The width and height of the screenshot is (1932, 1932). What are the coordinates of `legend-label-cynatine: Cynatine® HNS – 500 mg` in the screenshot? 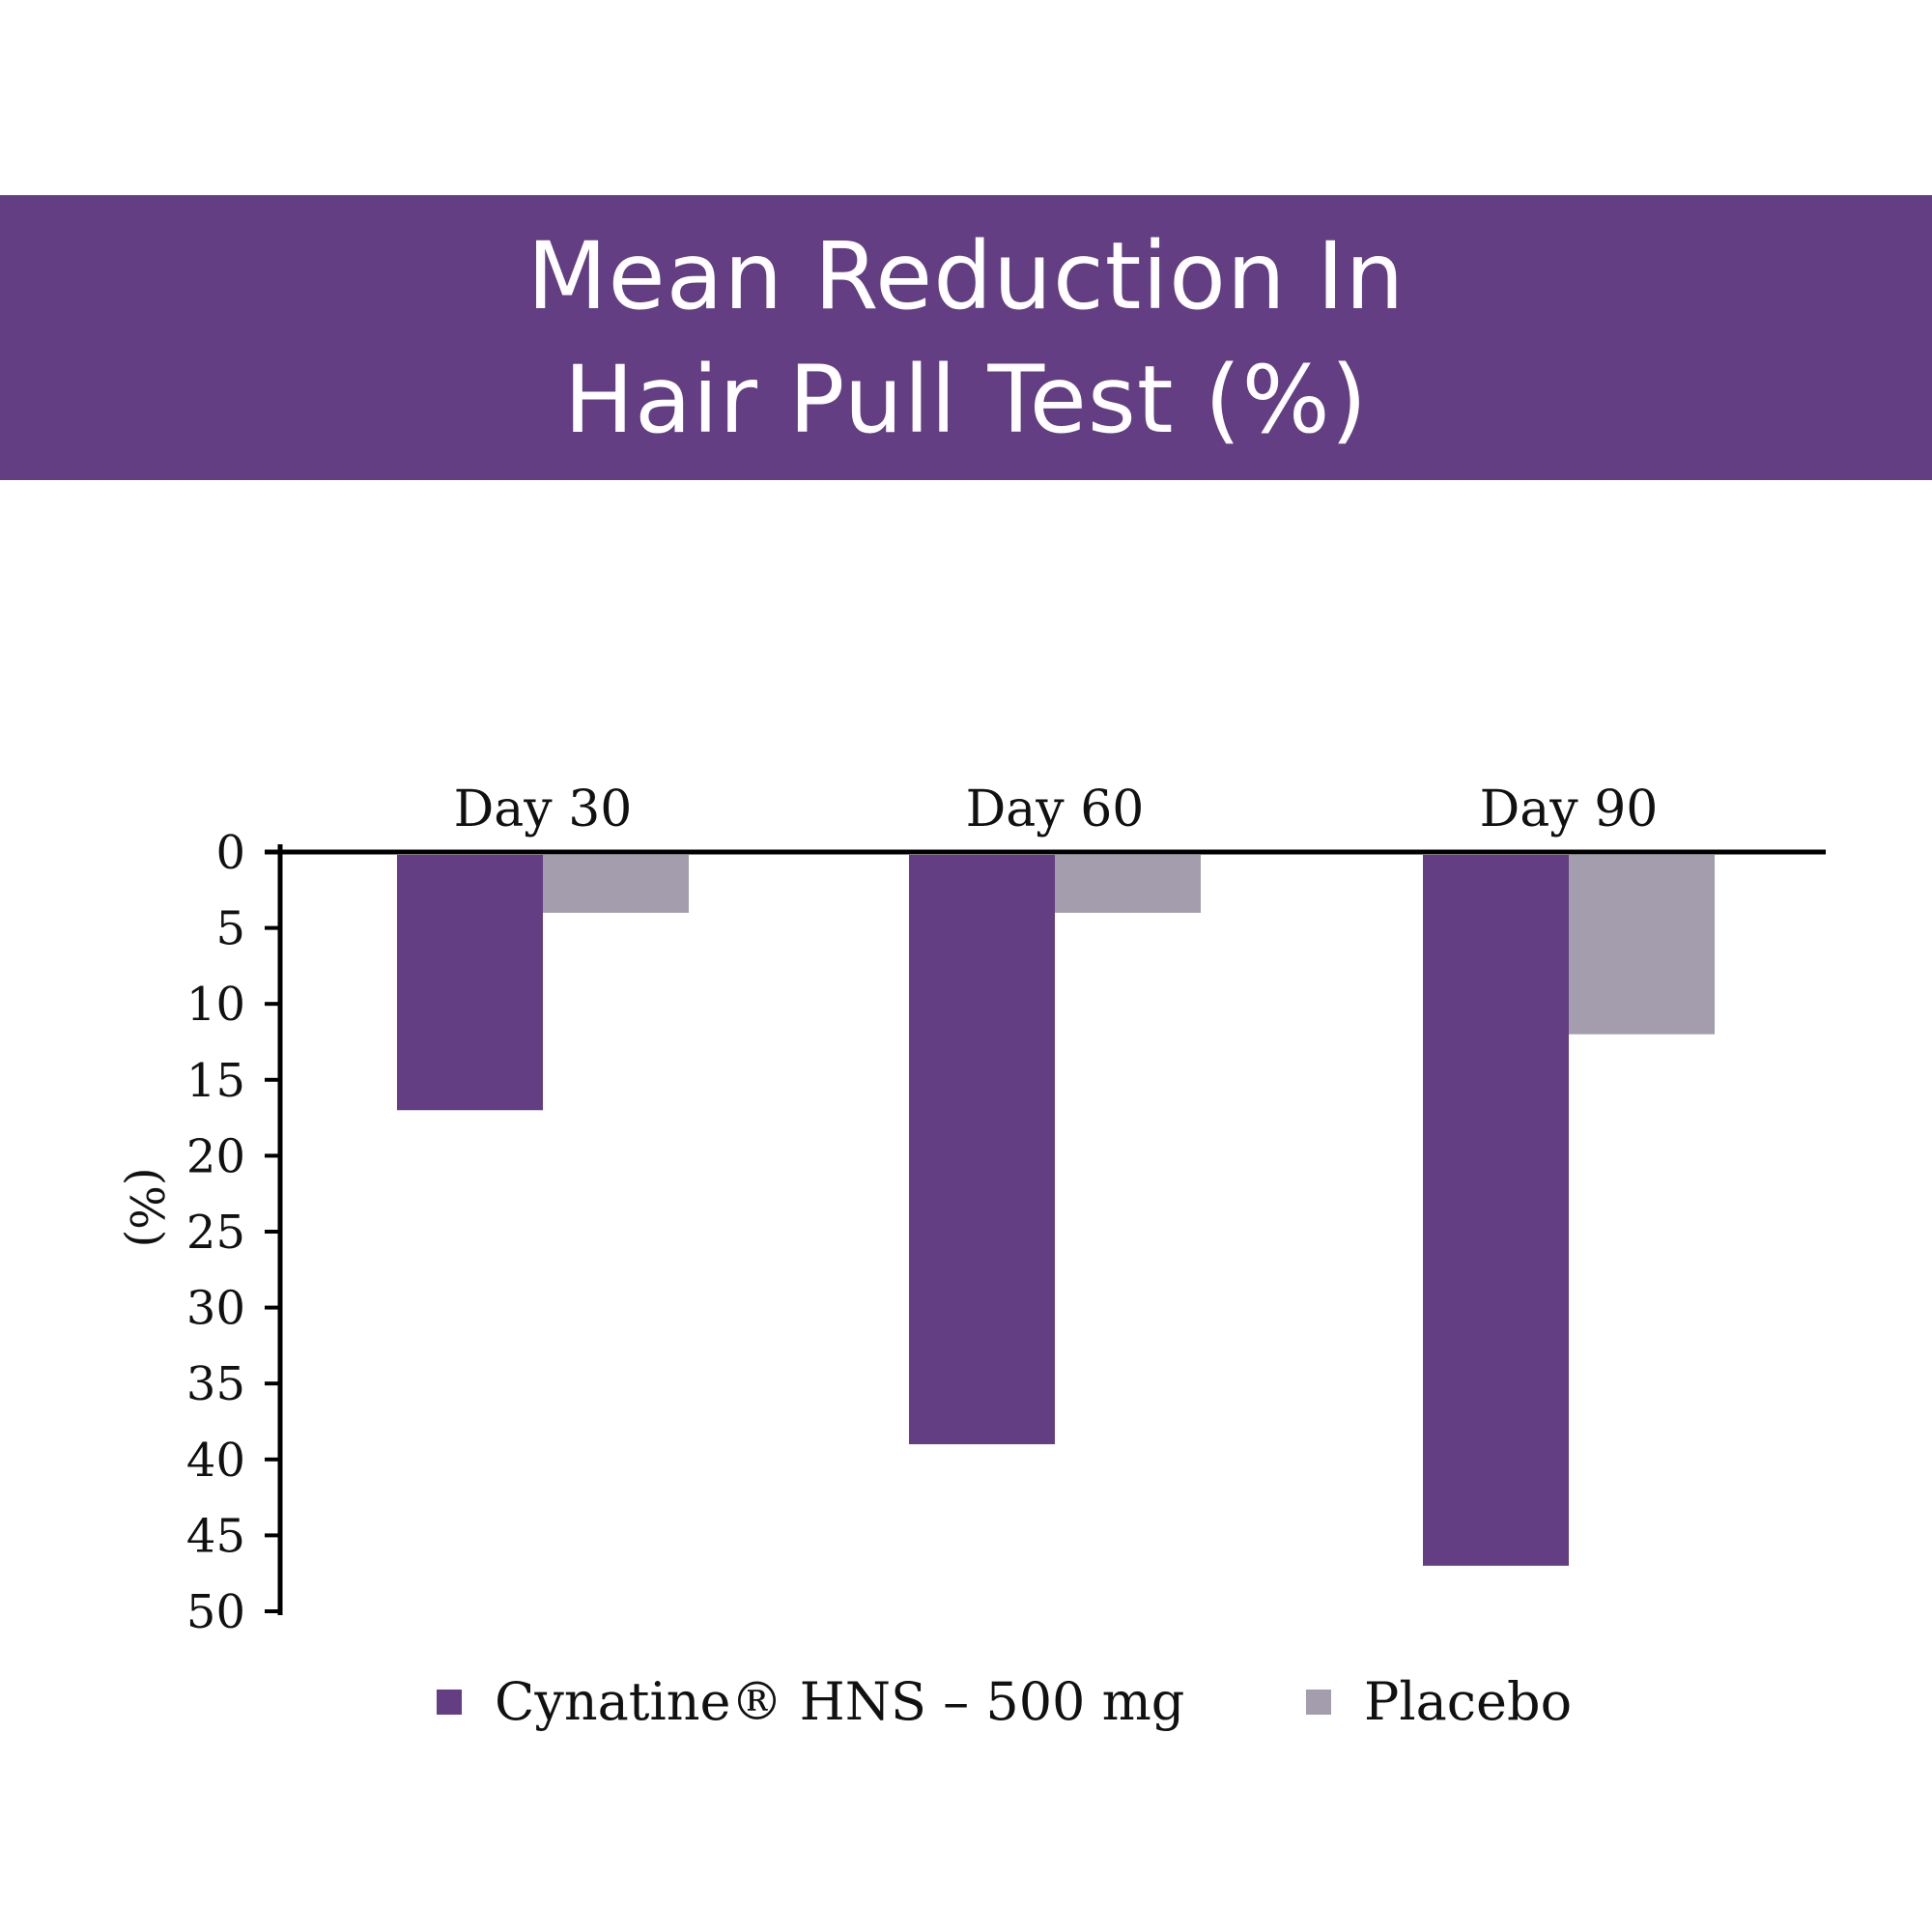 It's located at (840, 1701).